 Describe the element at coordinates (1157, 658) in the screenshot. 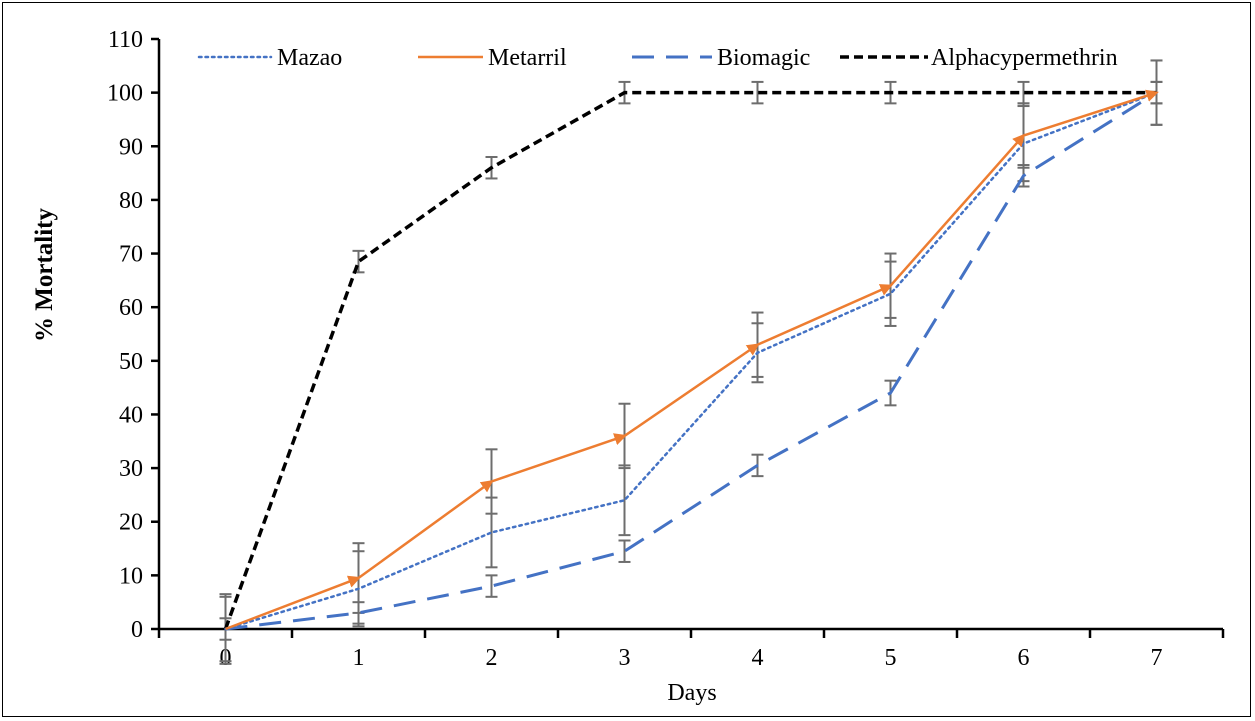

I see `x-tick-label: 7` at that location.